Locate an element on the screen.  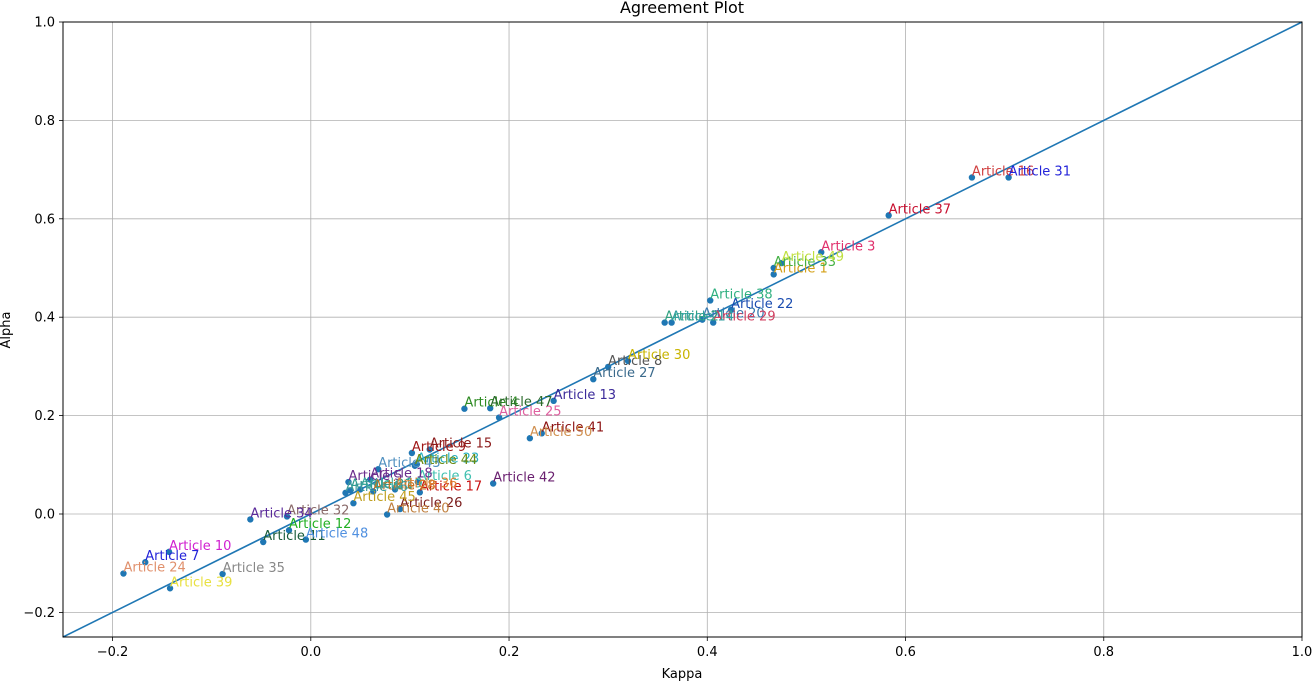
x-tick-label: 0.2 is located at coordinates (509, 652).